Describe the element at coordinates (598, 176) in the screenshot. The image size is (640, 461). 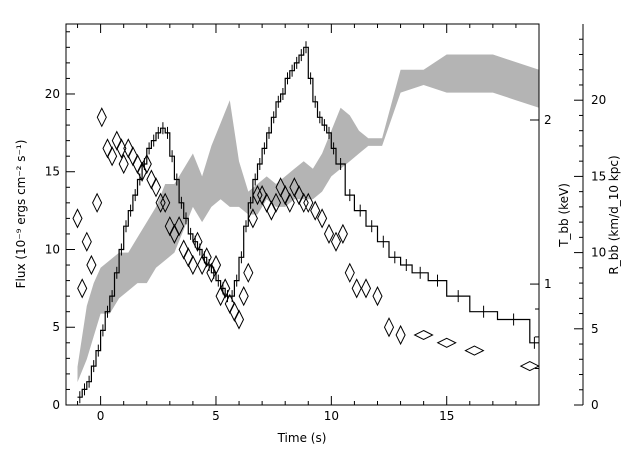
I see `radius-tick-label: 15` at that location.